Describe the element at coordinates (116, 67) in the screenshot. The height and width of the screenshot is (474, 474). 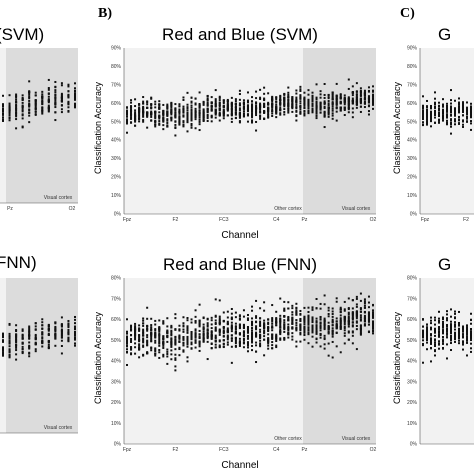
I see `y-tick-label: 80%` at that location.